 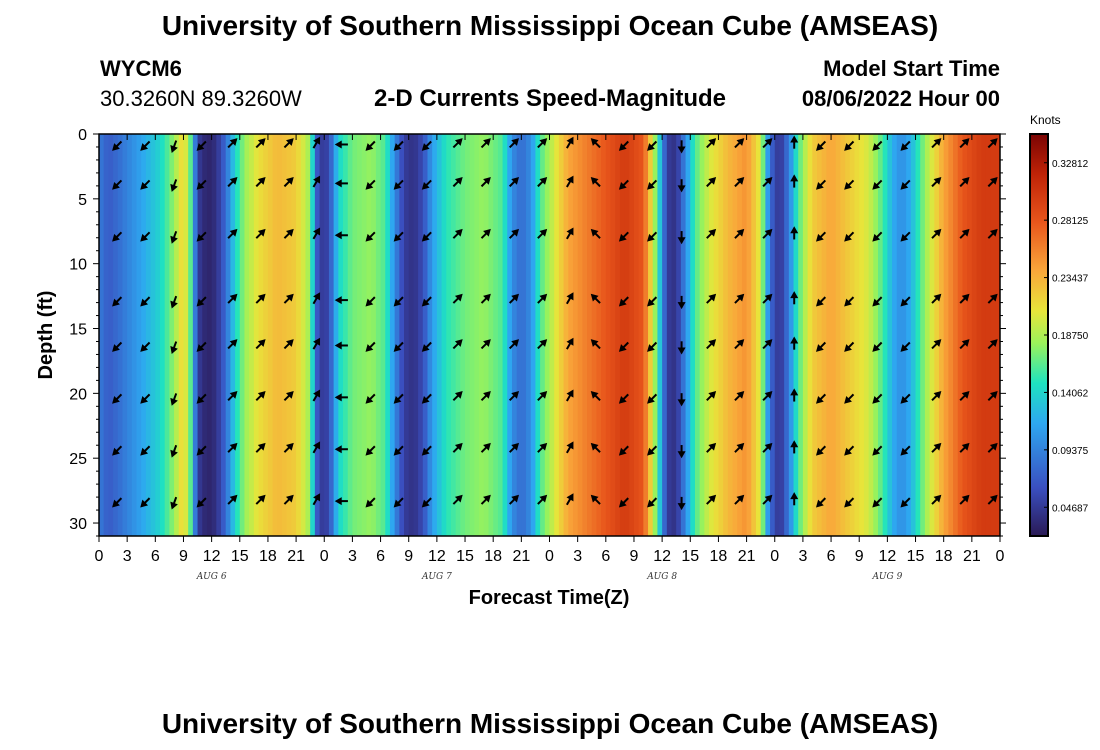 What do you see at coordinates (1070, 279) in the screenshot?
I see `colorbar-tick-label: 0.23437` at bounding box center [1070, 279].